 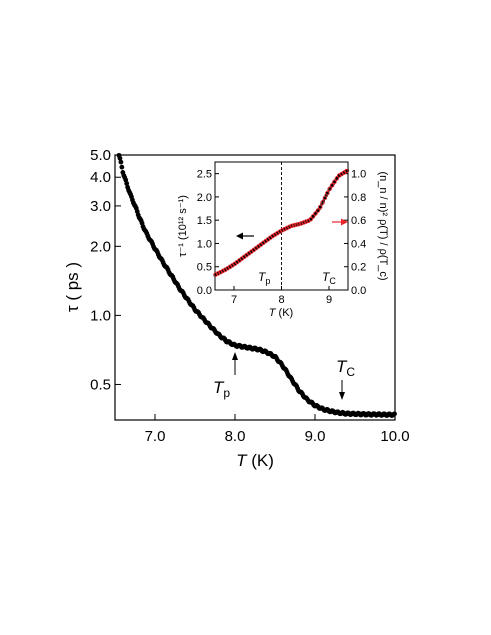 What do you see at coordinates (100, 315) in the screenshot?
I see `main-y-tick-label: 1.0` at bounding box center [100, 315].